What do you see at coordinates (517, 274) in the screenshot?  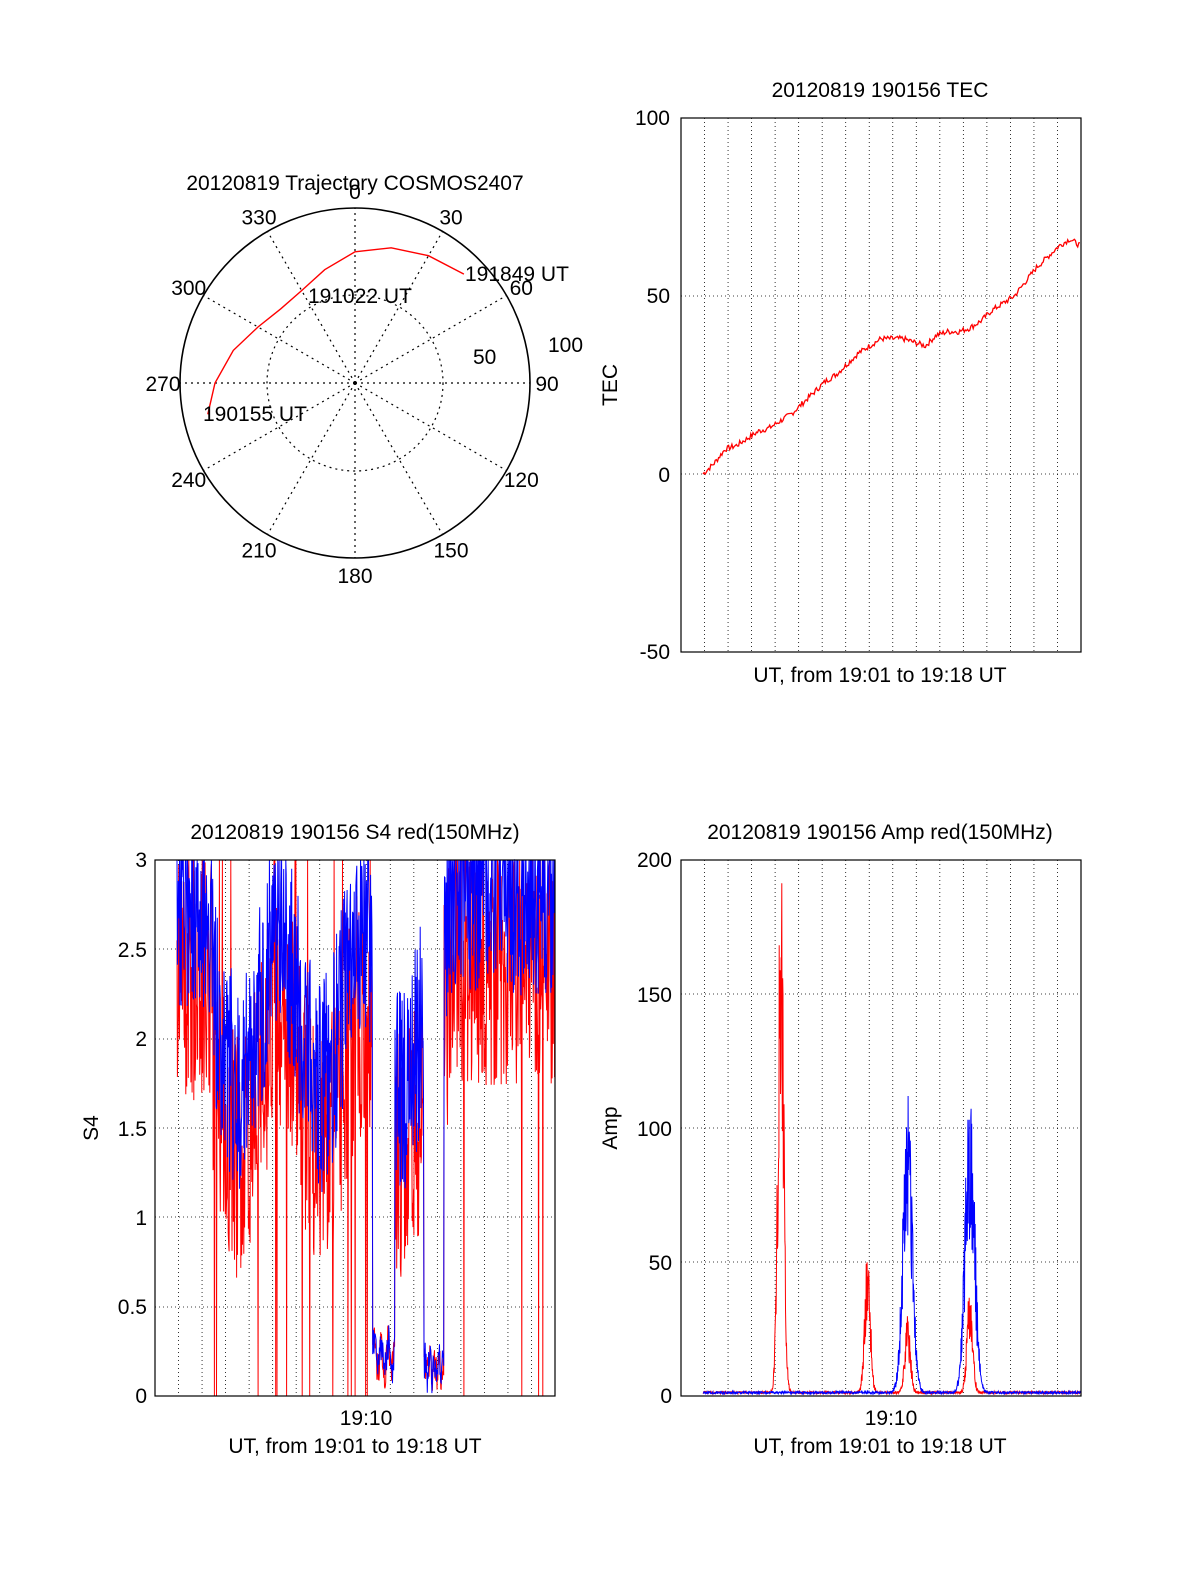 I see `trajectory-end-label: 191849 UT` at bounding box center [517, 274].